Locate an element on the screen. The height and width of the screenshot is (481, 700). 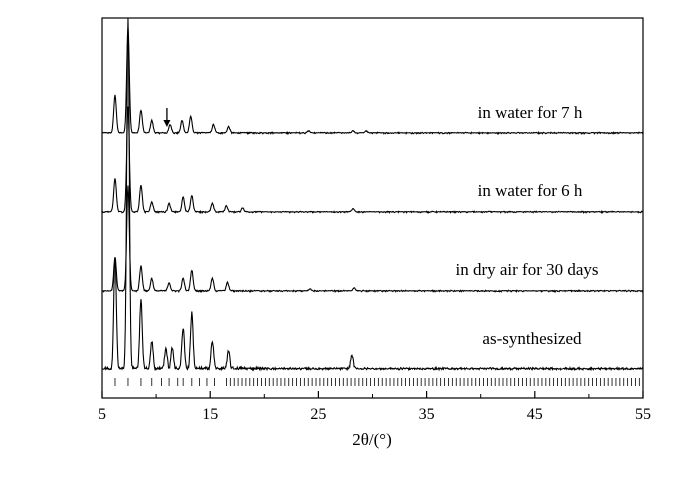
x-tick-label: 45 is located at coordinates (535, 414).